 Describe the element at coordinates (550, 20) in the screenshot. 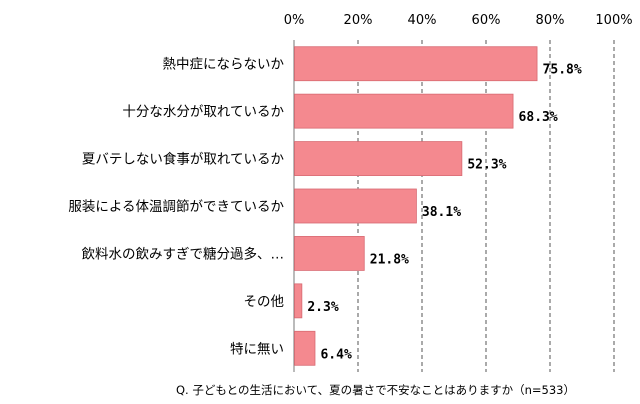

I see `x-tick-label: 80%` at that location.